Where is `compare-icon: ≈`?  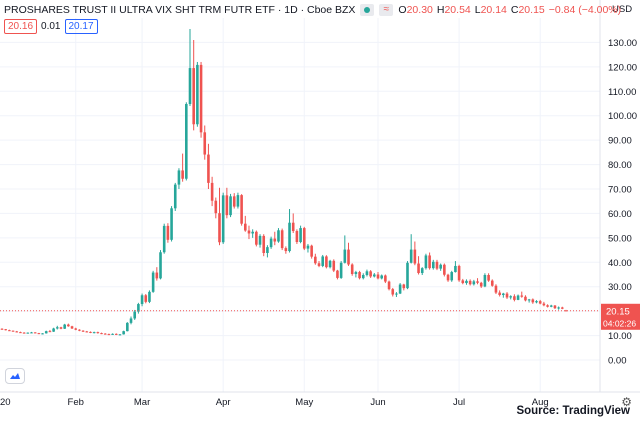 compare-icon: ≈ is located at coordinates (386, 10).